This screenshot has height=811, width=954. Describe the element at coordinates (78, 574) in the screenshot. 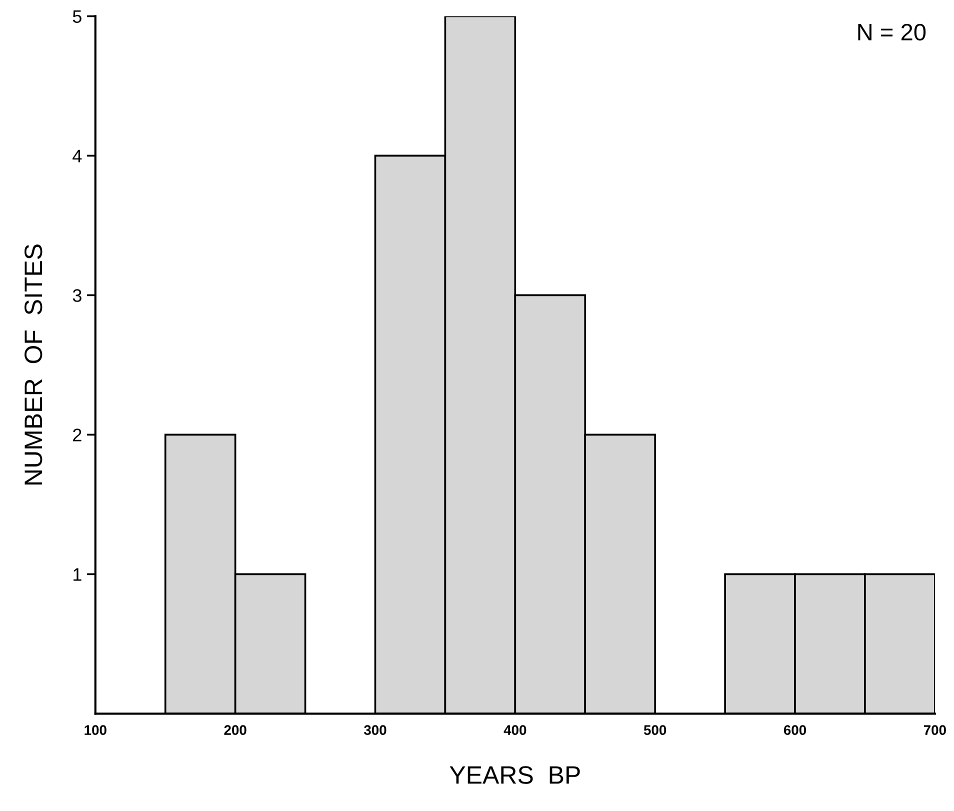

I see `y-tick-label: 1` at that location.